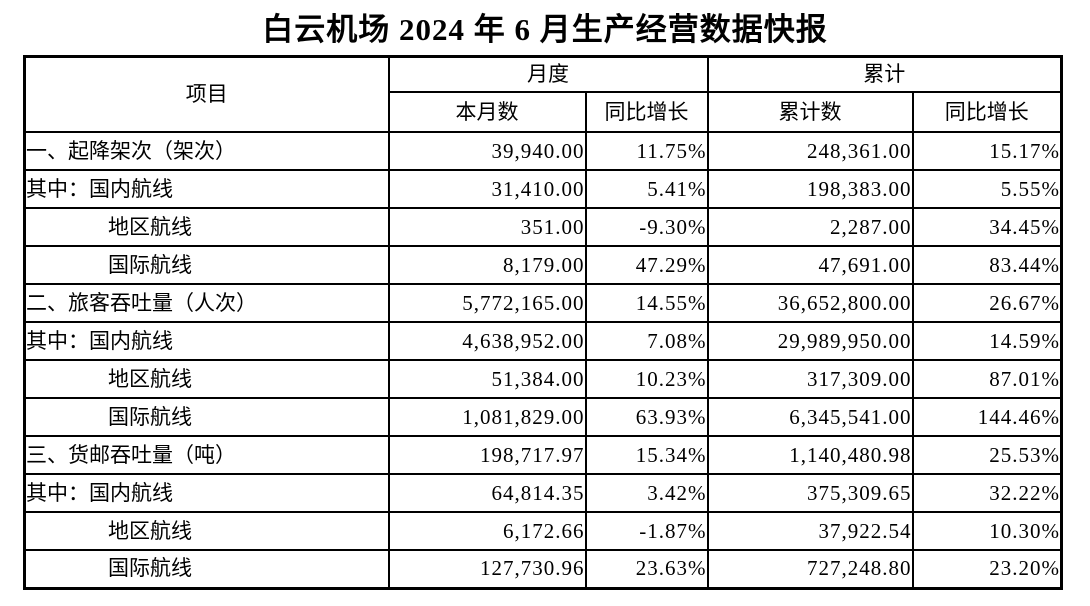  Describe the element at coordinates (487, 493) in the screenshot. I see `monthly-value-cell: 64,814.35` at that location.